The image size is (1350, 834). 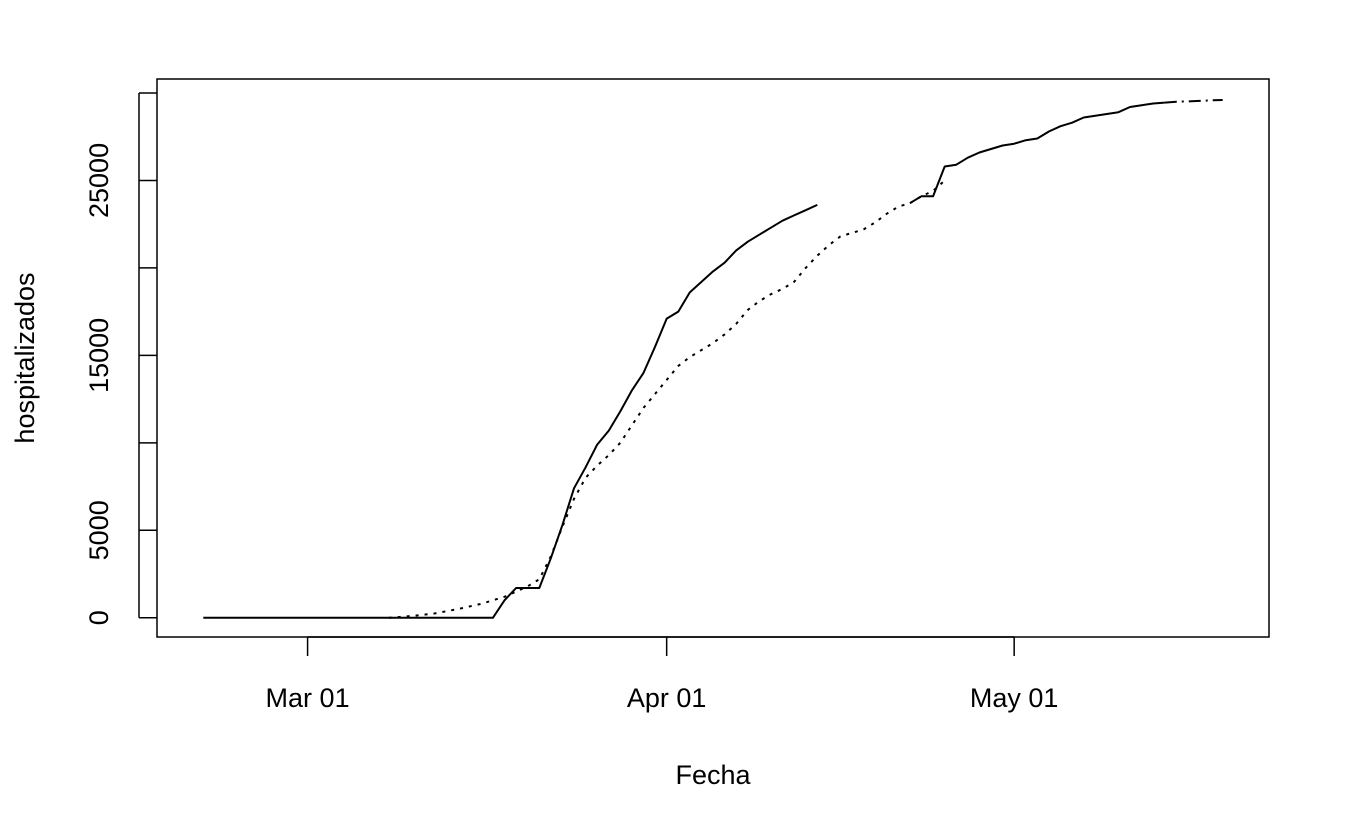 What do you see at coordinates (99, 530) in the screenshot?
I see `y-tick-label: 5000` at bounding box center [99, 530].